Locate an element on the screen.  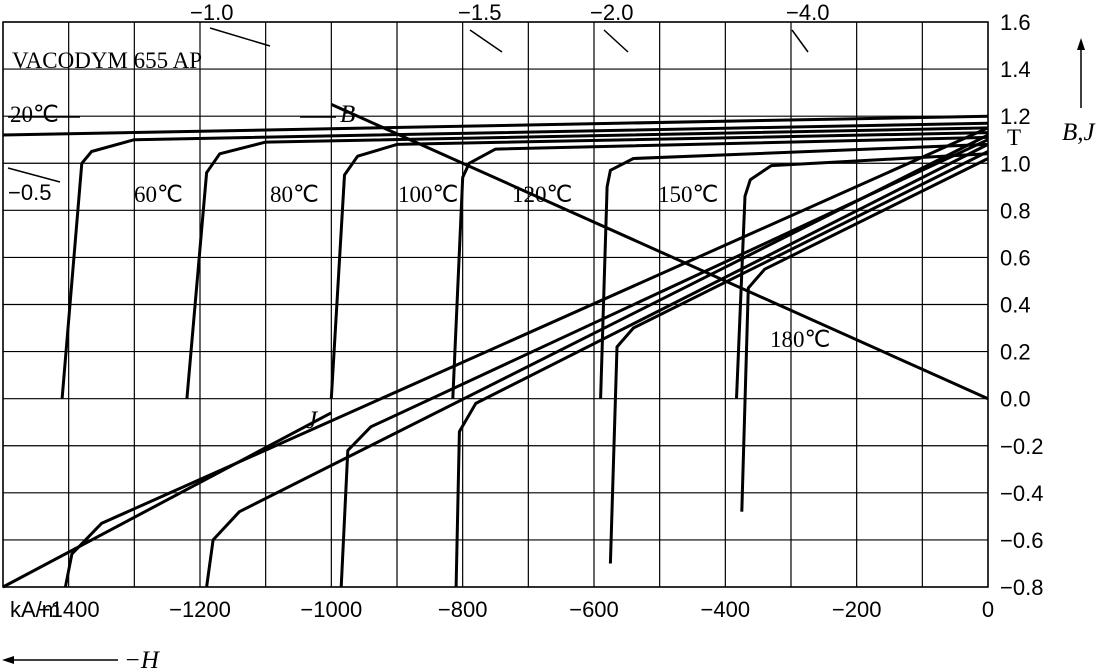
x-axis-label: −H is located at coordinates (142, 659).